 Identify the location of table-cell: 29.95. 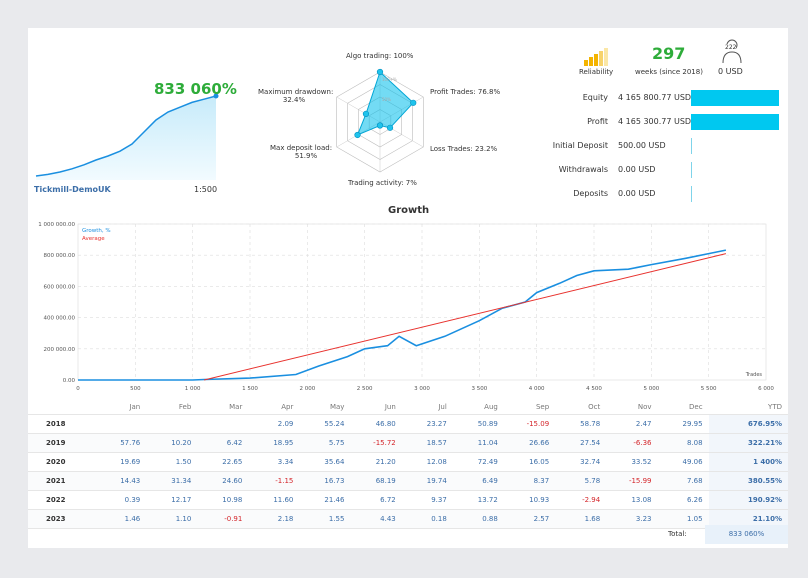
(683, 424).